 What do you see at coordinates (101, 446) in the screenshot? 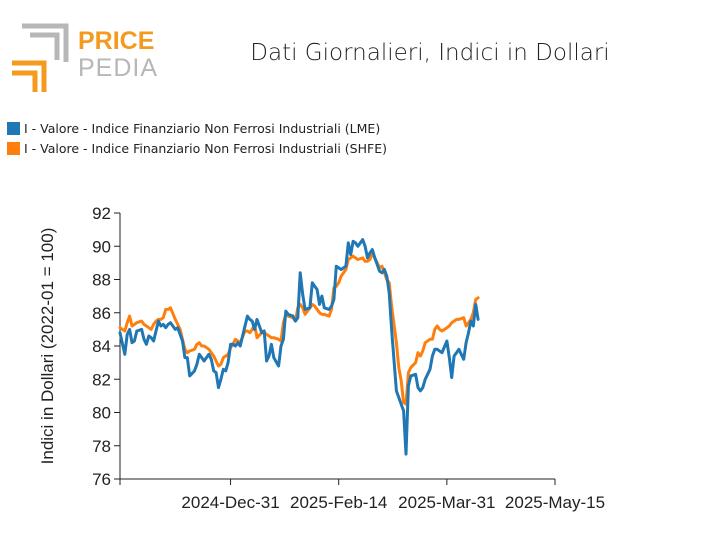
I see `y-tick-label: 78` at bounding box center [101, 446].